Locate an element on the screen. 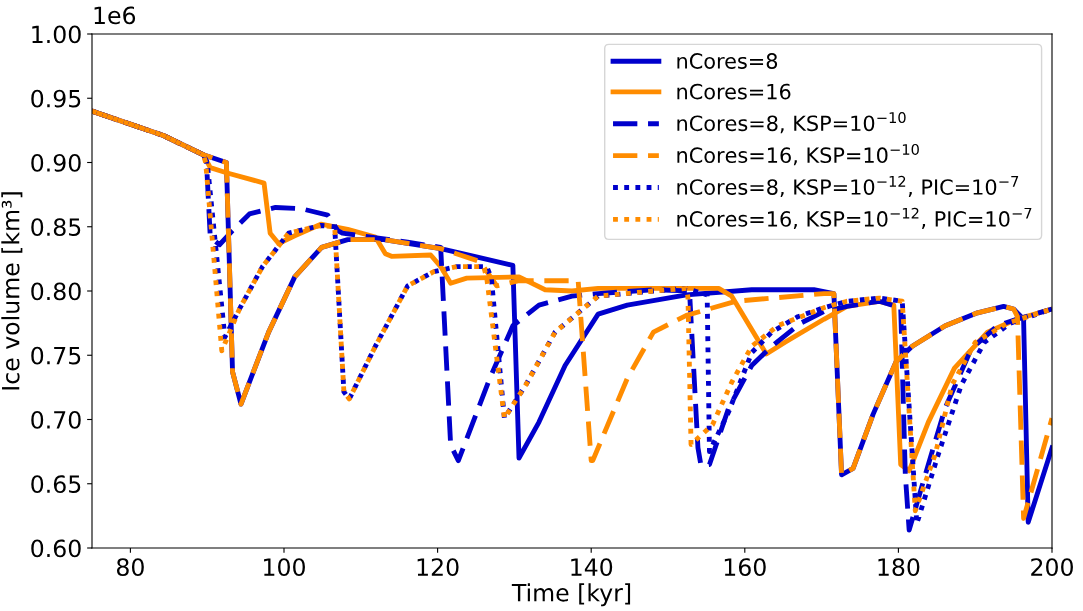  y-tick-label: 0.70 is located at coordinates (56, 419).